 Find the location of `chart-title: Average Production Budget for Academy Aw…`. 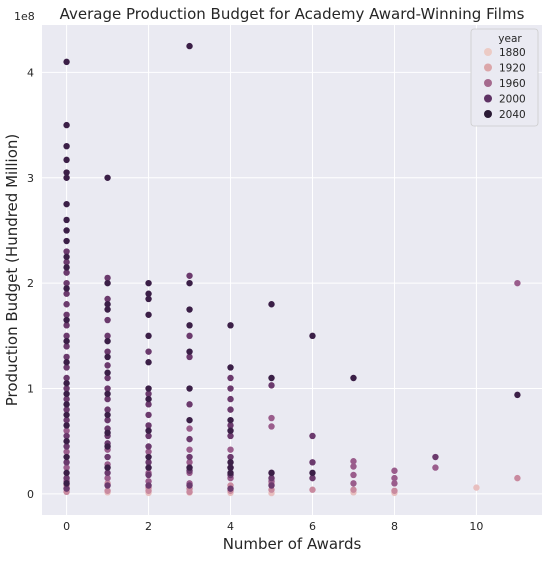

chart-title: Average Production Budget for Academy Aw… is located at coordinates (292, 14).